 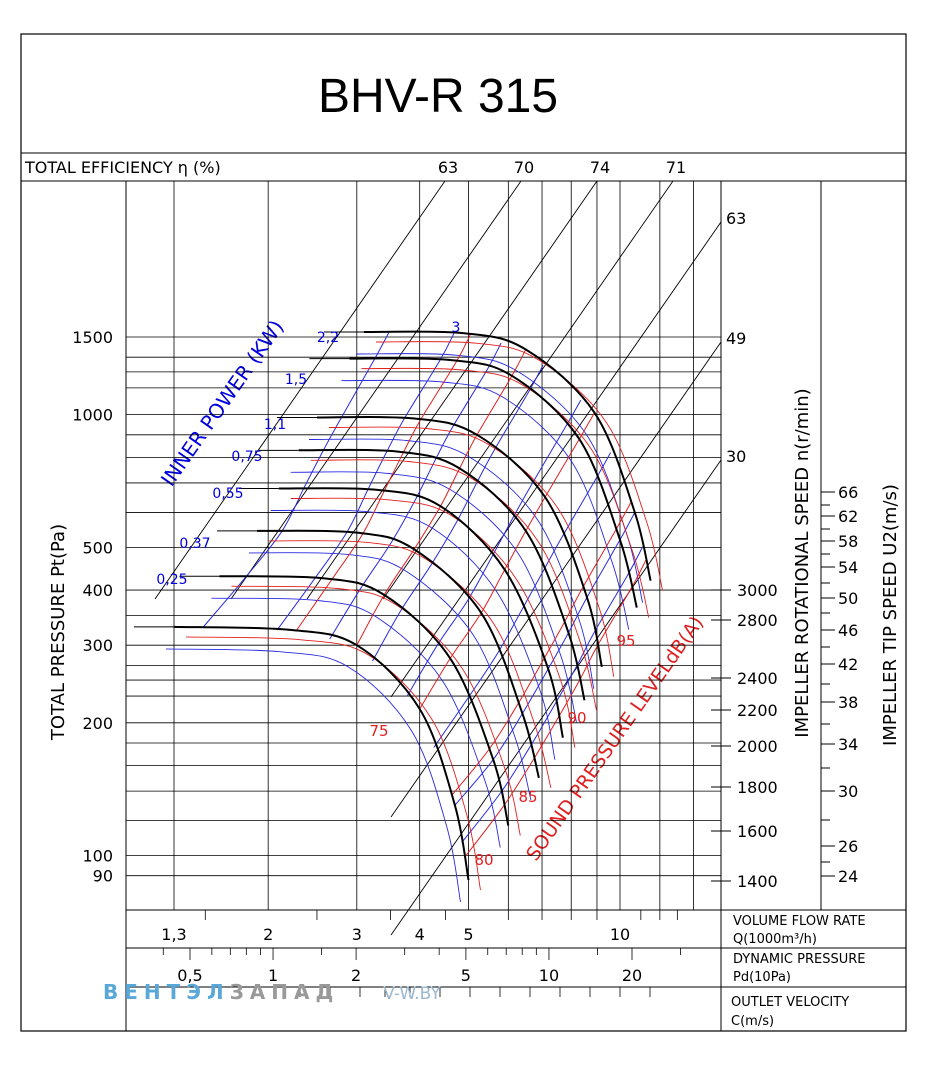 I want to click on efficiency-value: 74, so click(x=600, y=167).